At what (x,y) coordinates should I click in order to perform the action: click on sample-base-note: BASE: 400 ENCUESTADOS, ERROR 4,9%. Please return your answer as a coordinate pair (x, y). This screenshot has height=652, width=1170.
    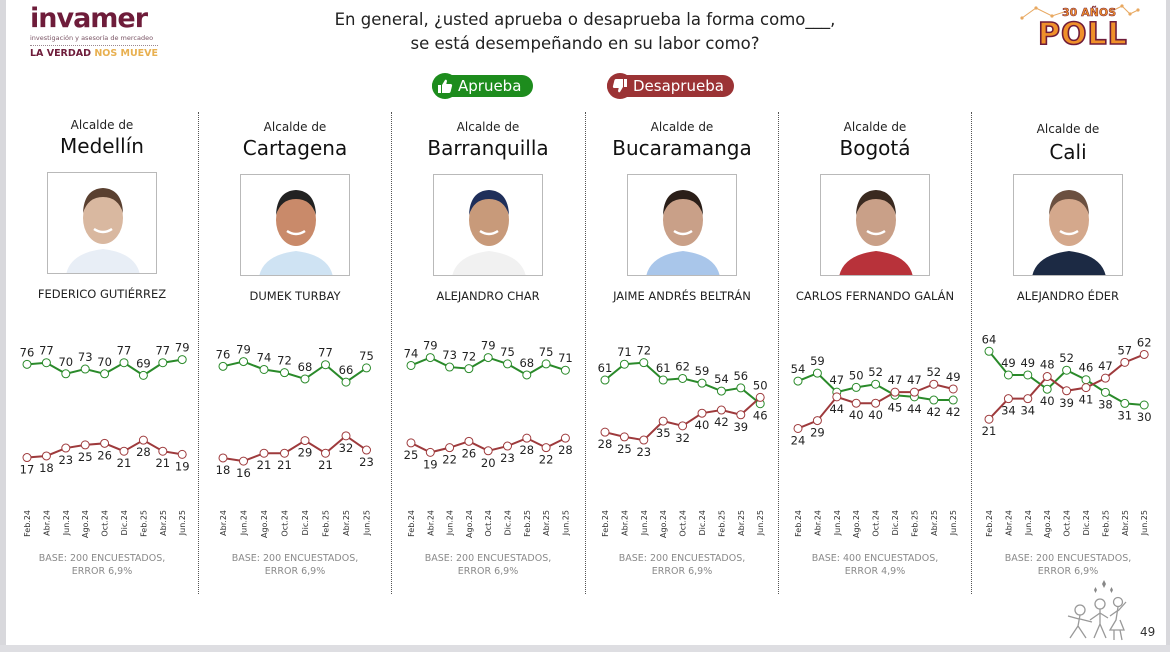
    Looking at the image, I should click on (875, 565).